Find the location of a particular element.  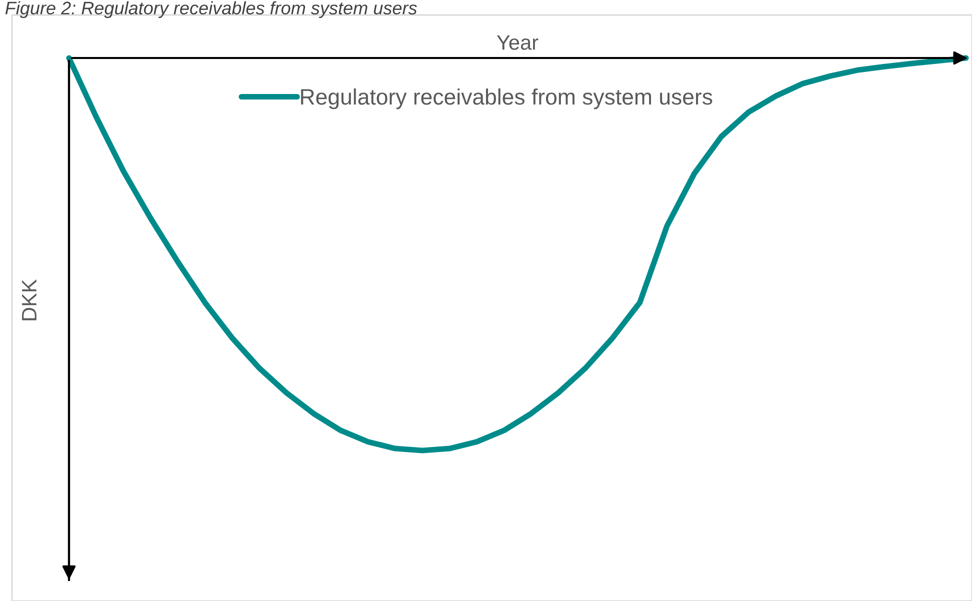

x-axis-title: Year is located at coordinates (517, 42).